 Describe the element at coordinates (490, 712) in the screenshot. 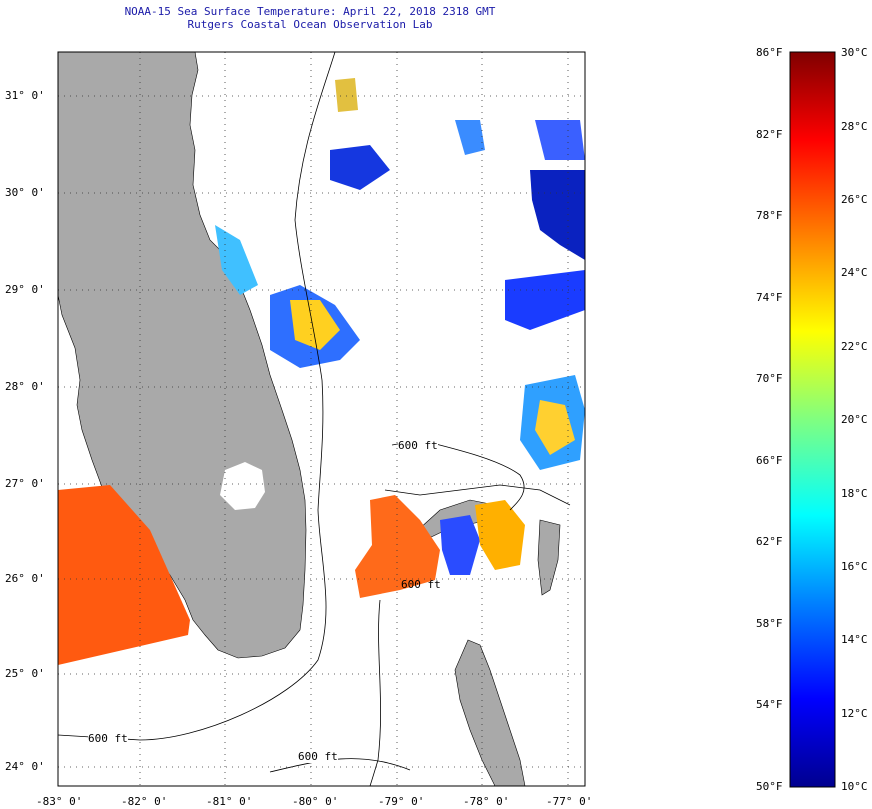

I see `andros-island` at that location.